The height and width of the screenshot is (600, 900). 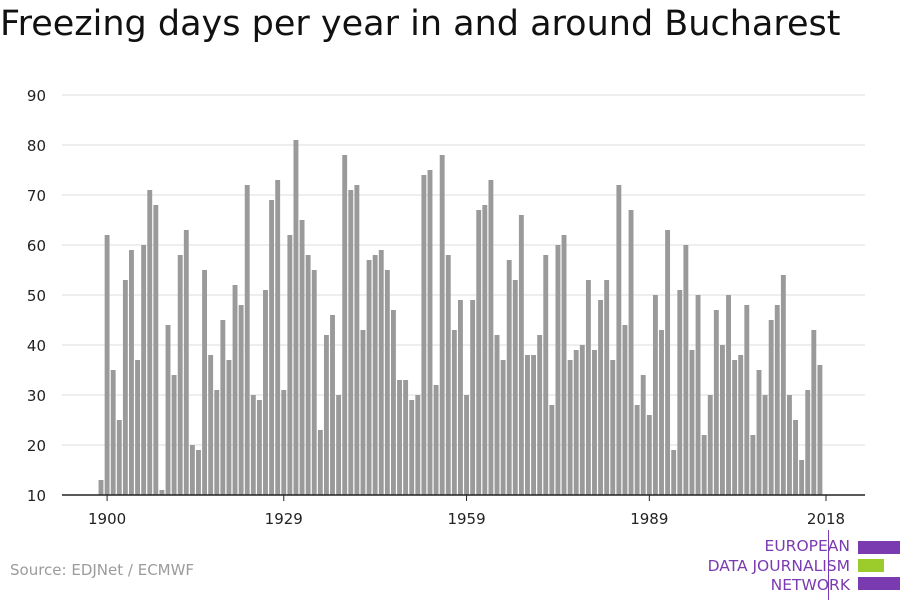 I want to click on logo-line-1: EUROPEAN, so click(x=807, y=546).